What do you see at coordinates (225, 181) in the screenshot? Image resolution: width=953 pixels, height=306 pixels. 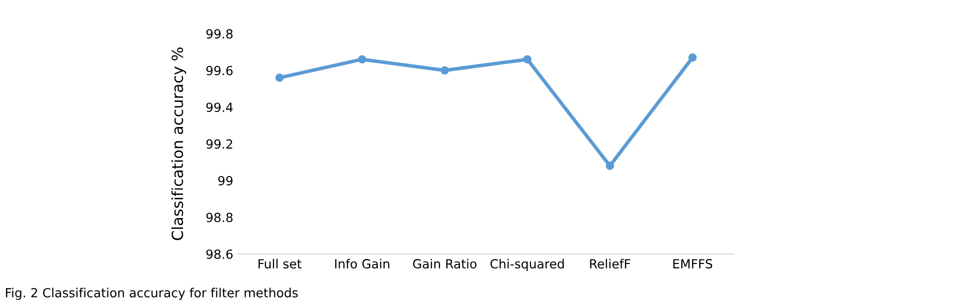 I see `y-tick-label: 99` at bounding box center [225, 181].